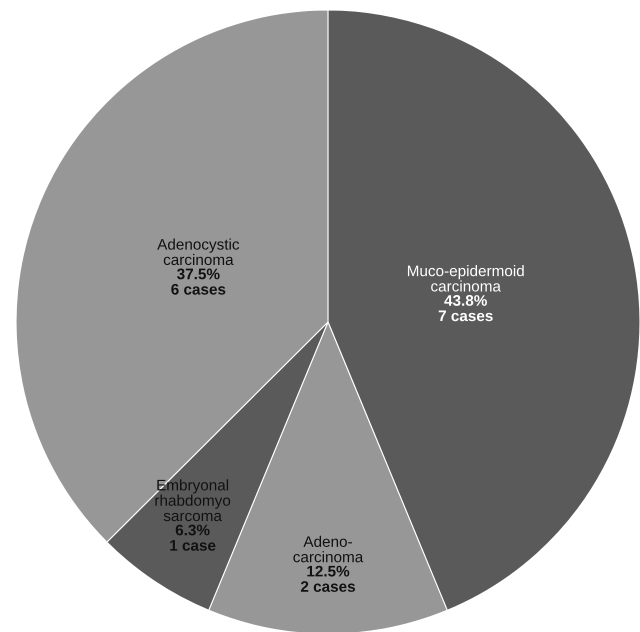 Image resolution: width=640 pixels, height=632 pixels. I want to click on slice-label: Adeno- carcinoma, so click(328, 549).